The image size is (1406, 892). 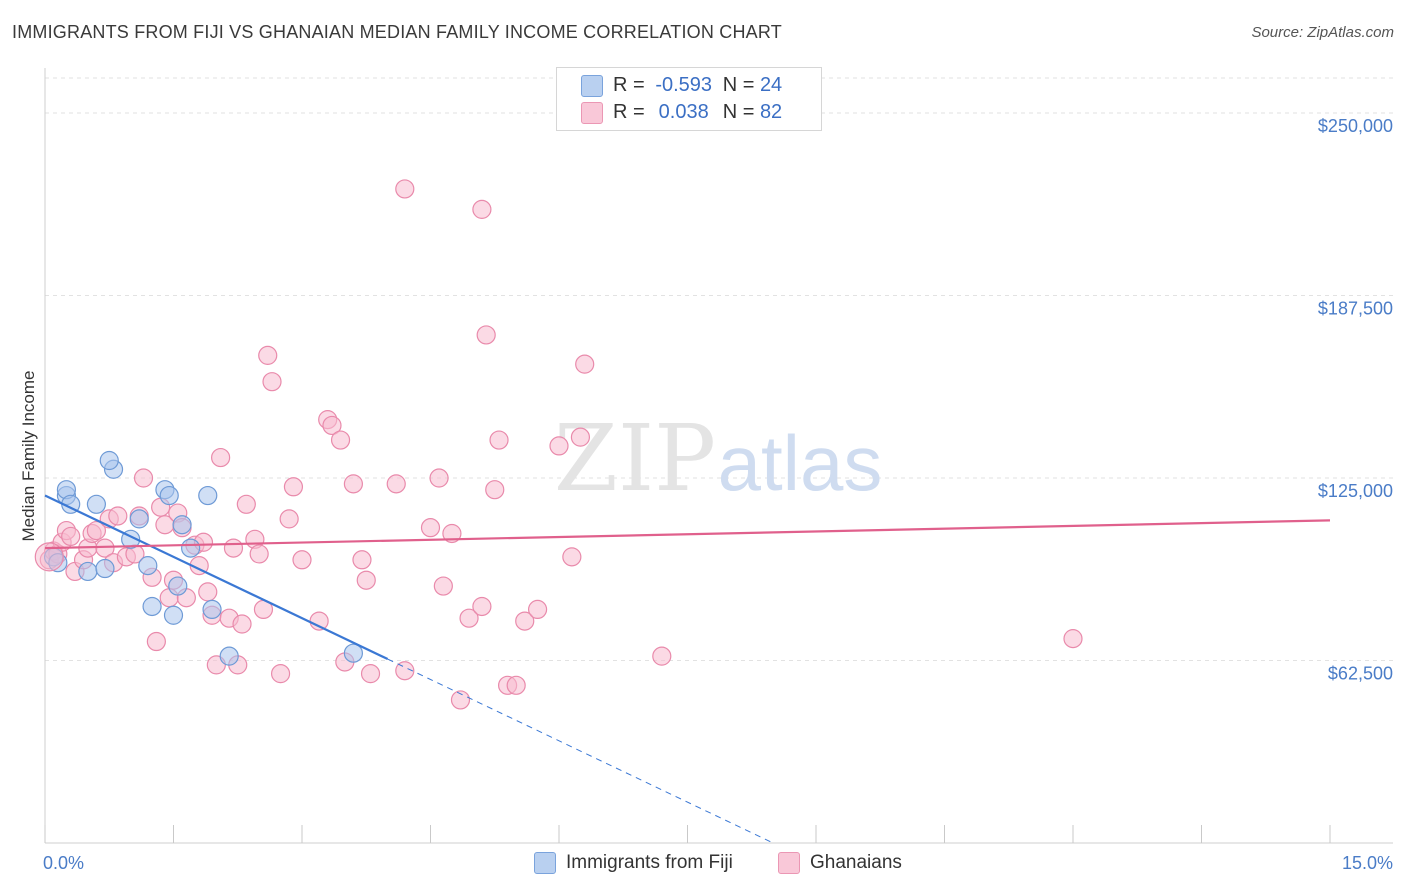 What do you see at coordinates (592, 85) in the screenshot?
I see `legend-swatch-fiji` at bounding box center [592, 85].